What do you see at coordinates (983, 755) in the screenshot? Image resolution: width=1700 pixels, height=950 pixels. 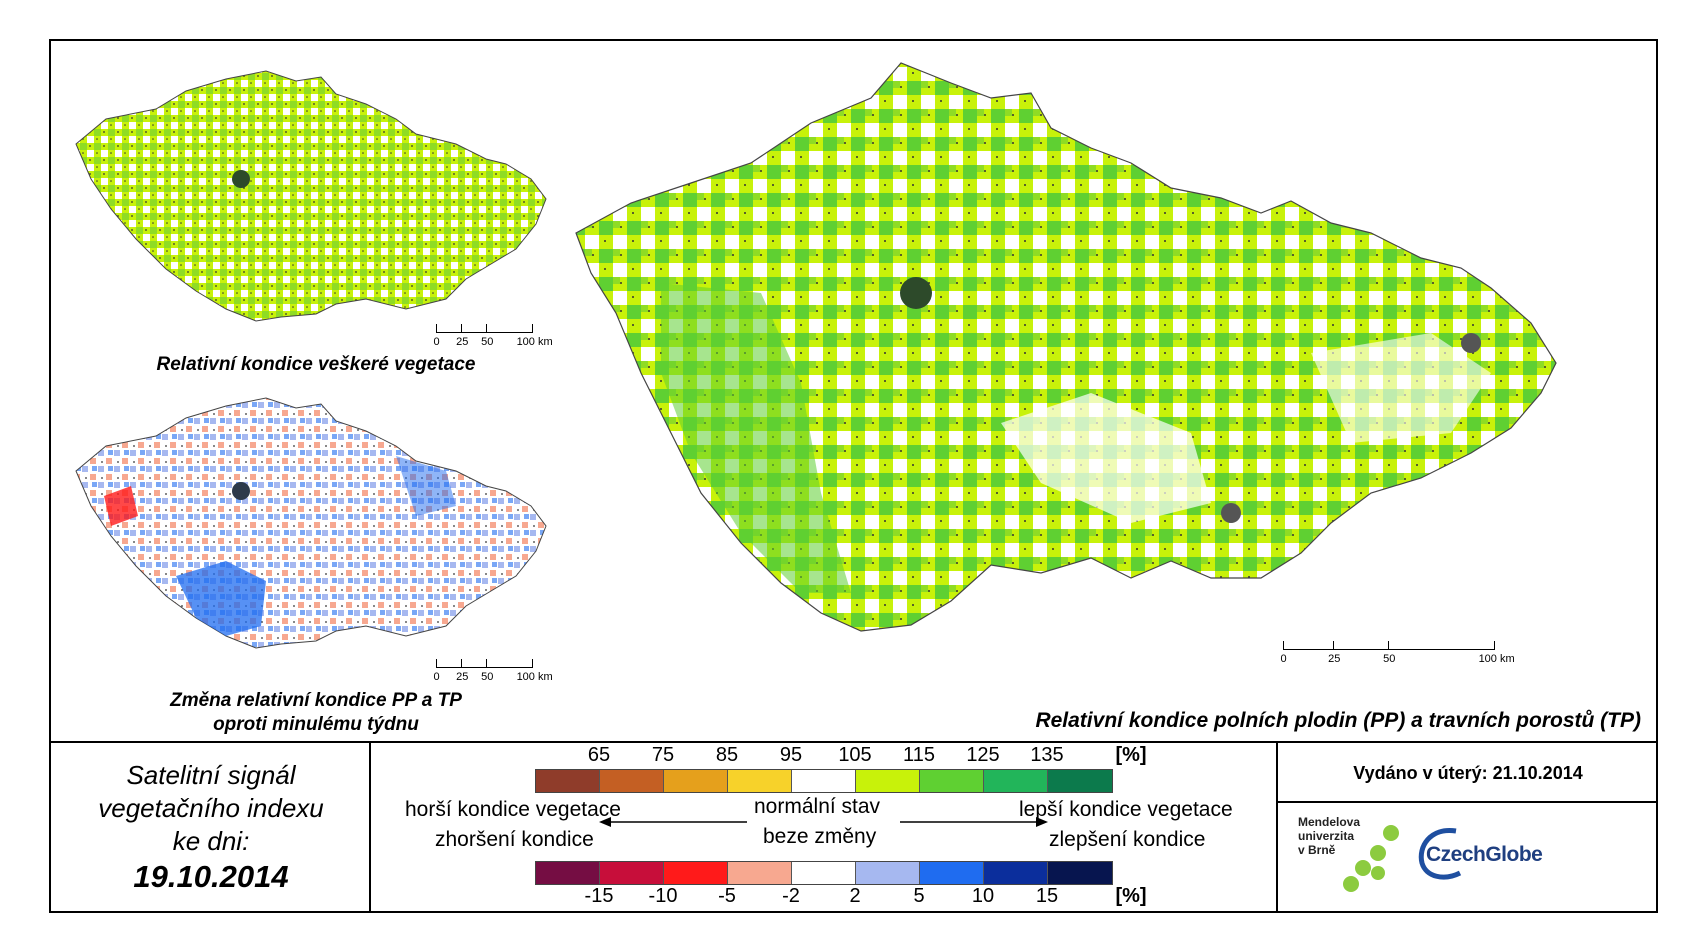 I see `legend-tick: 125` at bounding box center [983, 755].